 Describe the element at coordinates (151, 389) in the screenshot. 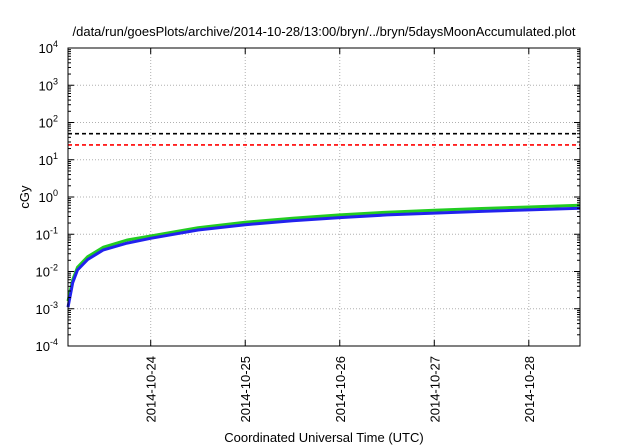

I see `x-tick-label: 2014-10-24` at that location.